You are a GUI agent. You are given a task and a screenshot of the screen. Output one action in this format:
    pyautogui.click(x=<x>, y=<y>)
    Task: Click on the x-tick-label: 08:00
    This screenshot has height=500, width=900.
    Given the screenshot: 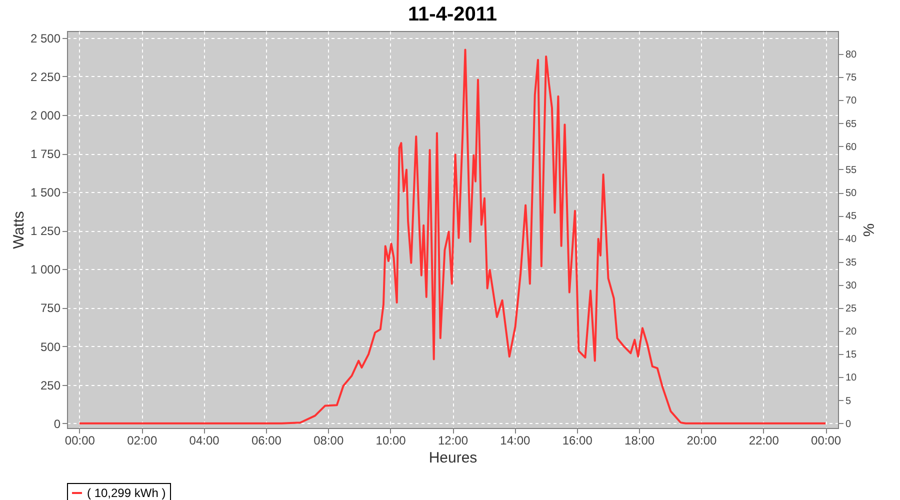 What is the action you would take?
    pyautogui.click(x=329, y=441)
    